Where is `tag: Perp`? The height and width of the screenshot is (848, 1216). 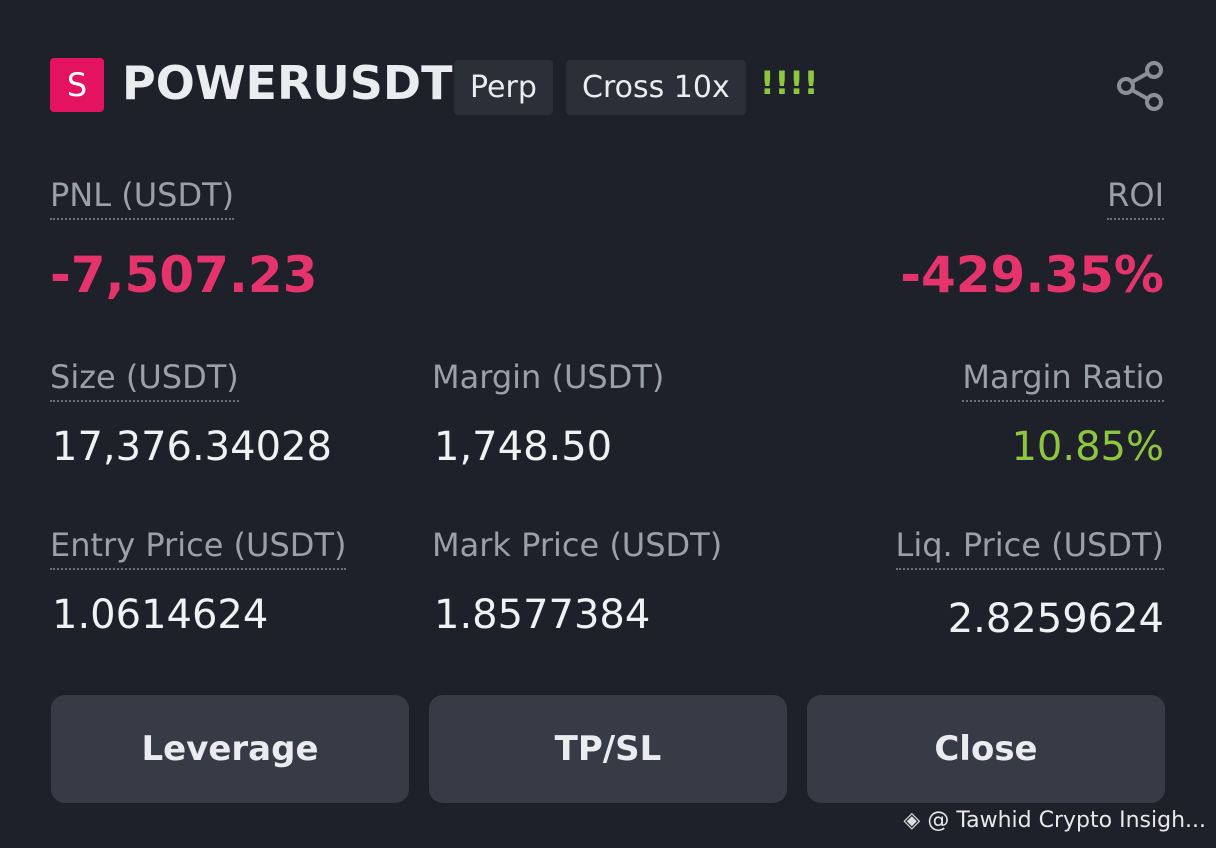 tag: Perp is located at coordinates (503, 87).